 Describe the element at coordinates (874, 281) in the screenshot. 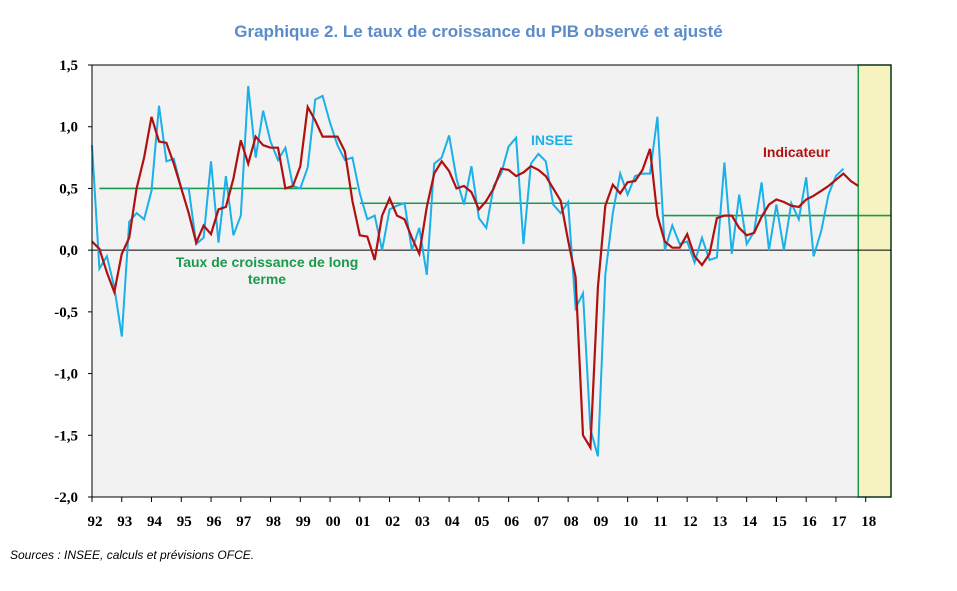

I see `forecast-band` at that location.